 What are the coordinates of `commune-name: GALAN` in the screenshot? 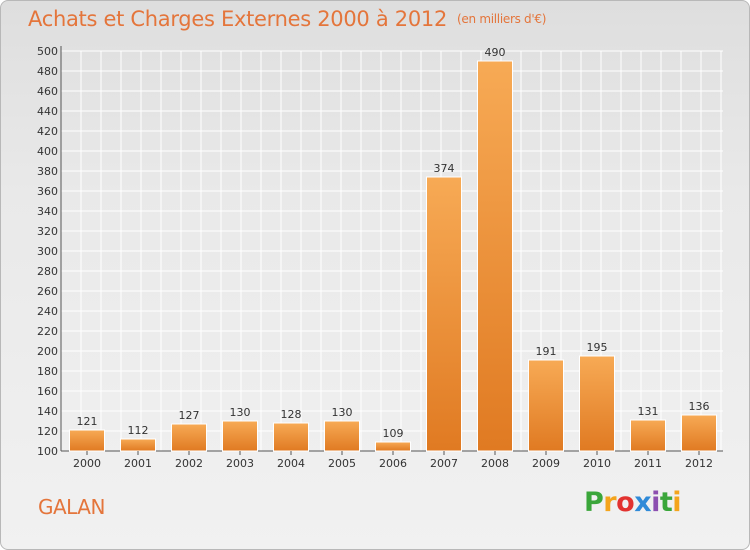 It's located at (71, 507).